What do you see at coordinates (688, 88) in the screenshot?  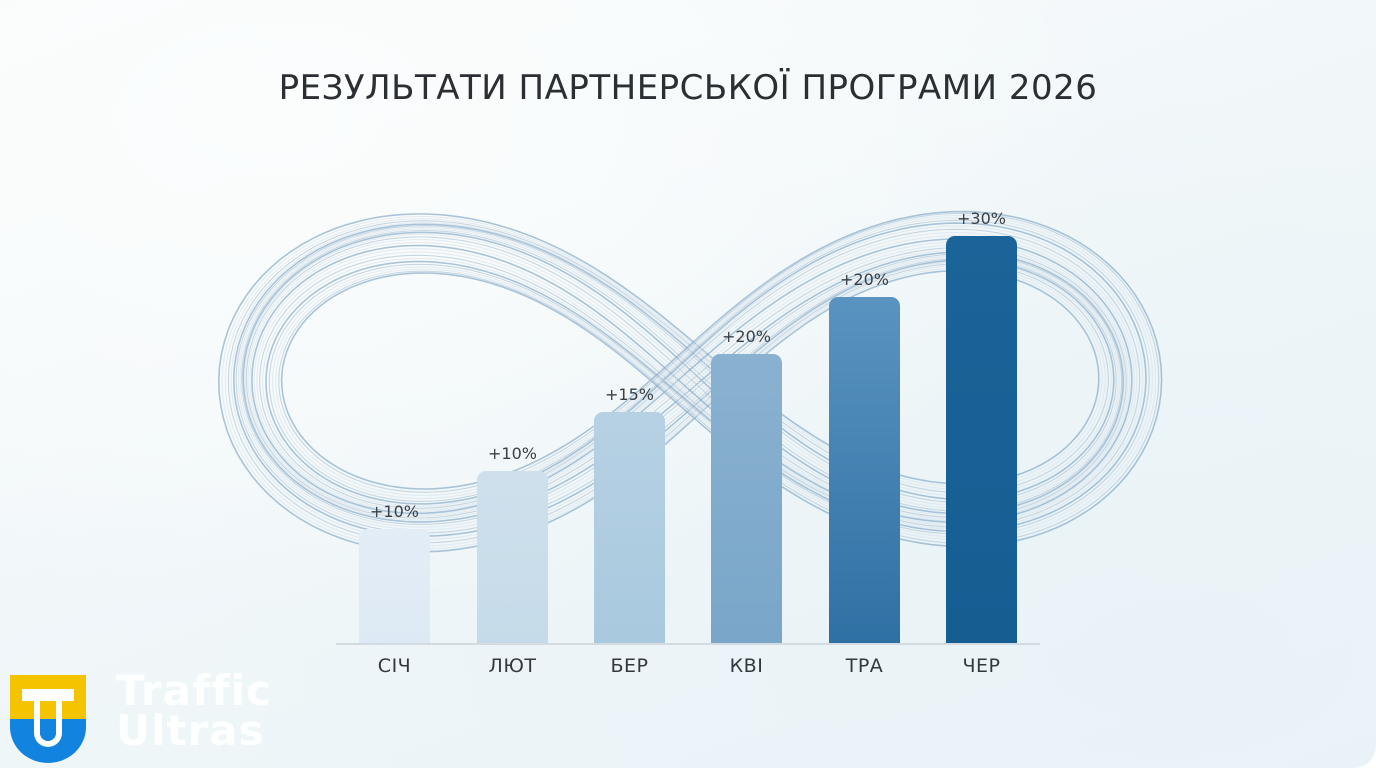 I see `chart-title: РЕЗУЛЬТАТИ ПАРТНЕРСЬКОЇ ПРОГРАМИ 2026` at bounding box center [688, 88].